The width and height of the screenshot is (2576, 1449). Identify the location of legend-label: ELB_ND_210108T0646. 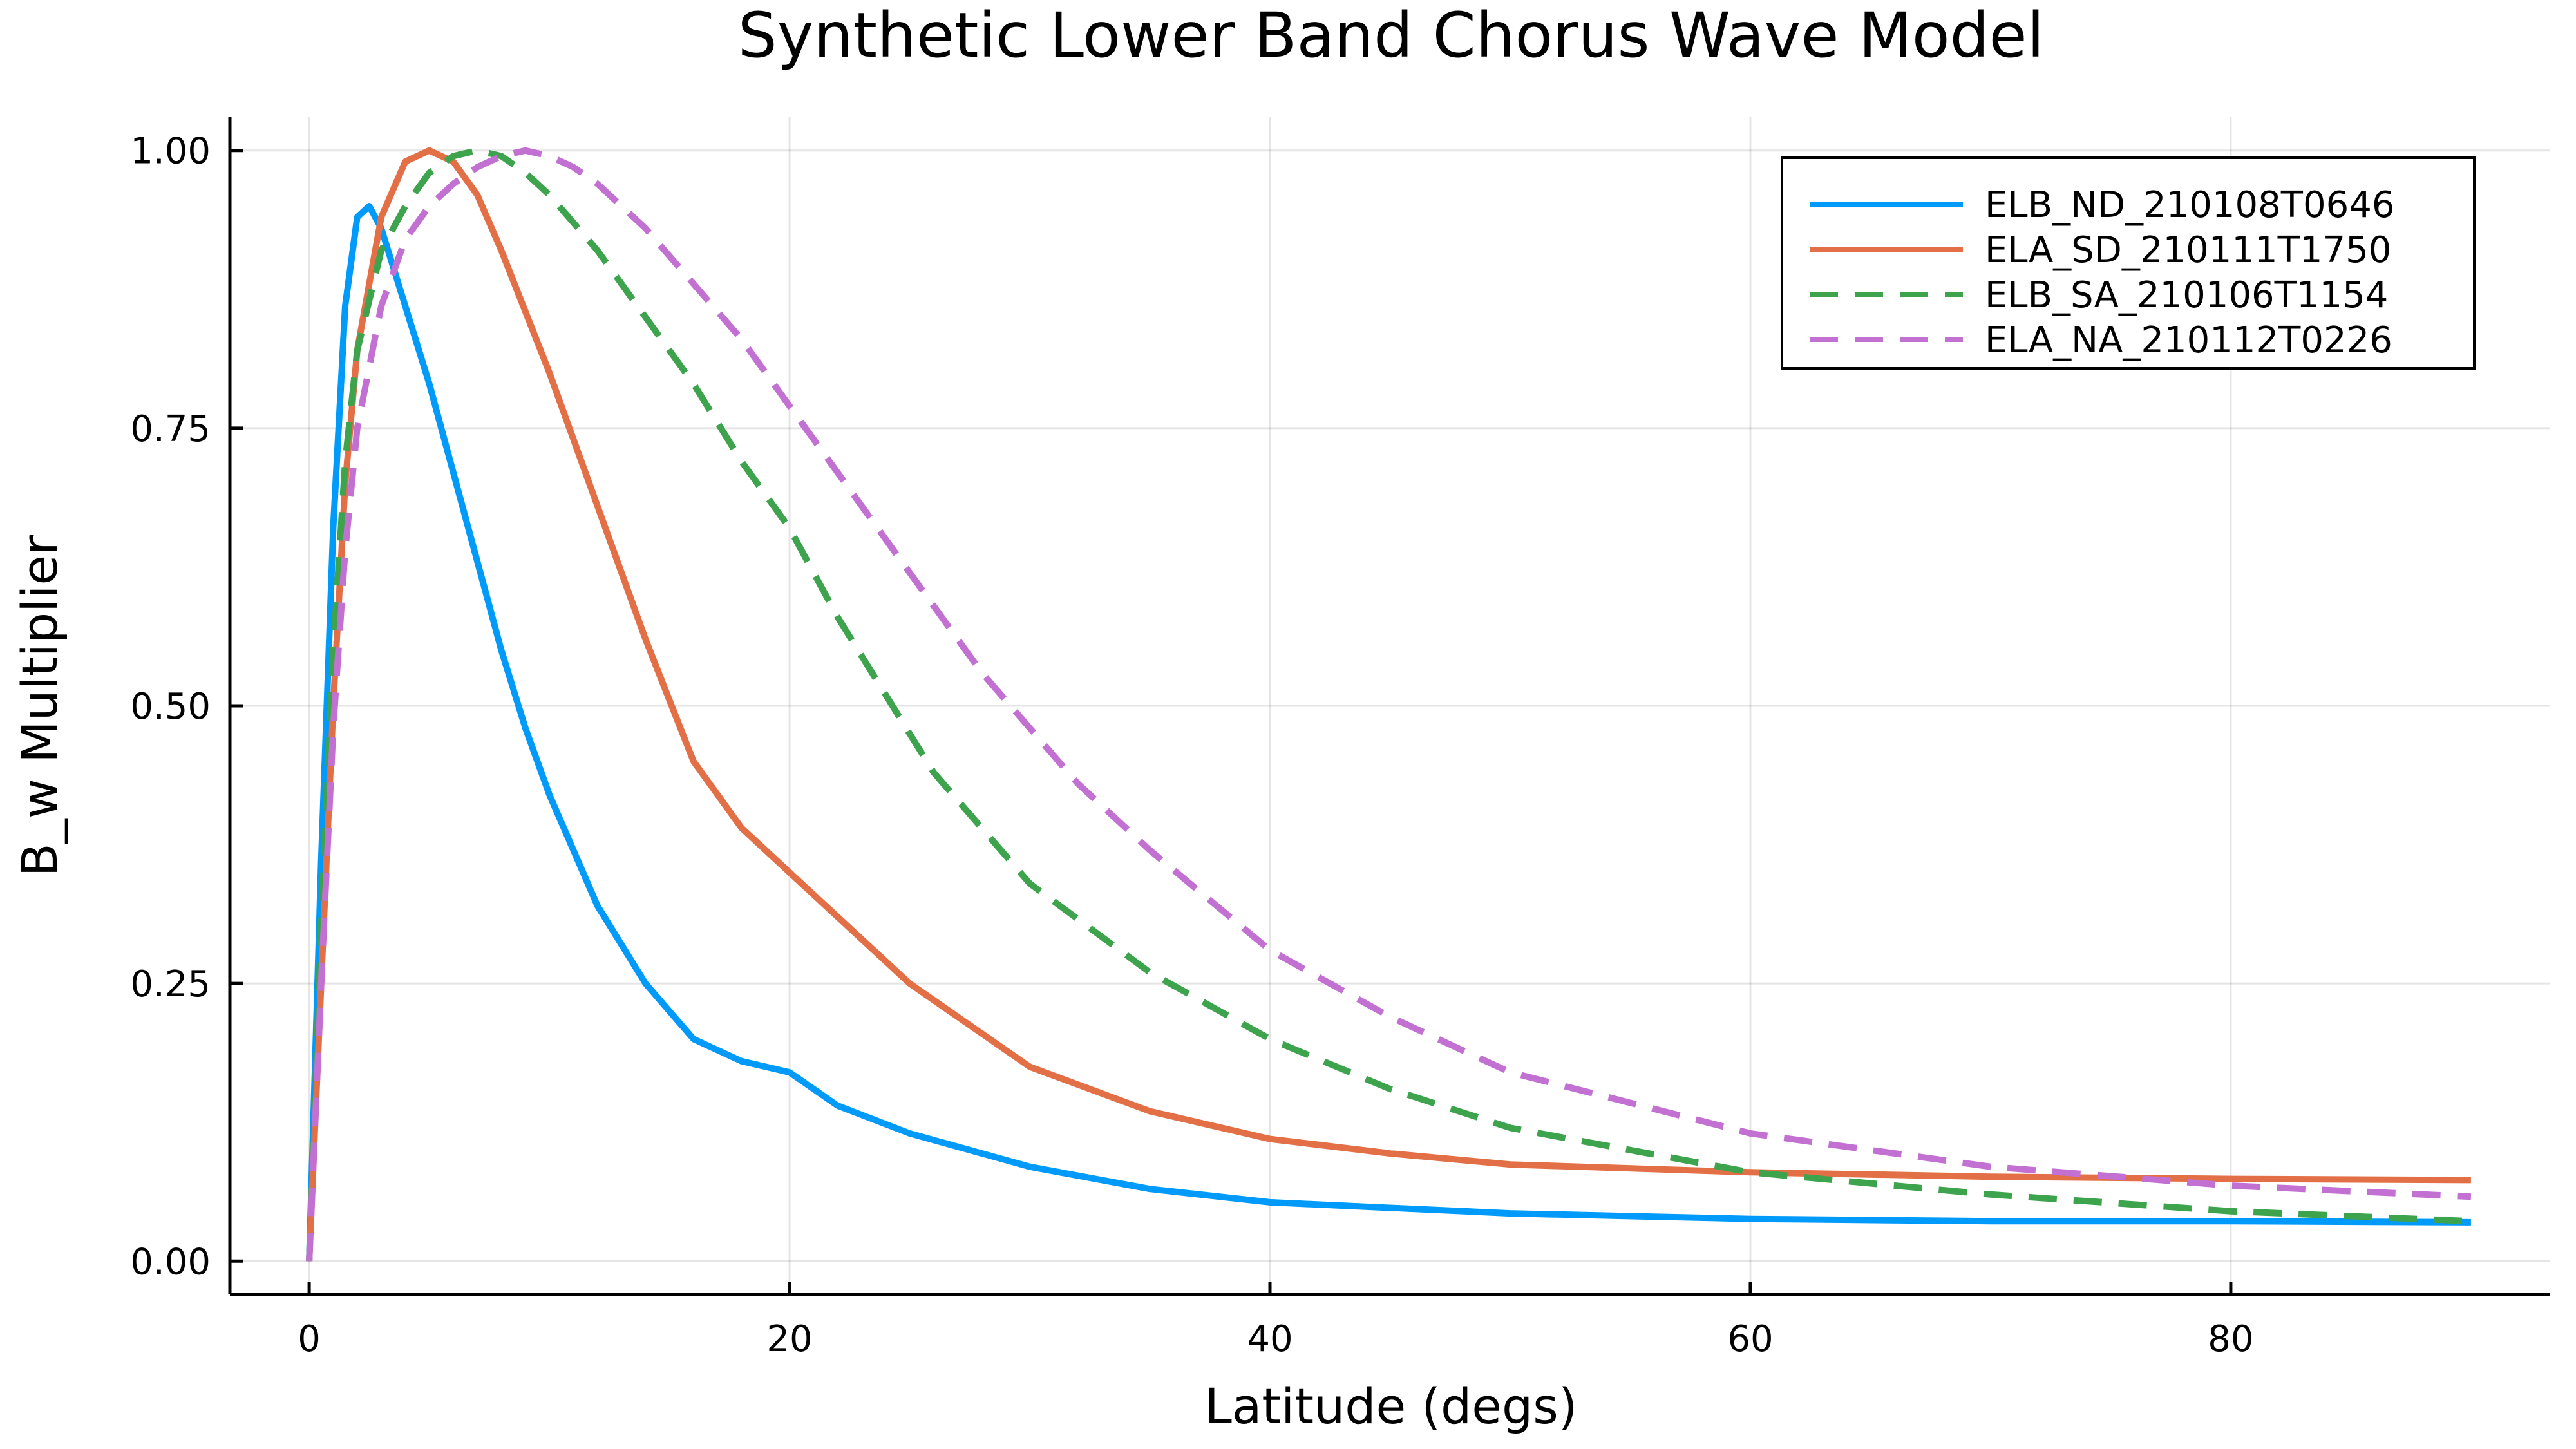
(2190, 205).